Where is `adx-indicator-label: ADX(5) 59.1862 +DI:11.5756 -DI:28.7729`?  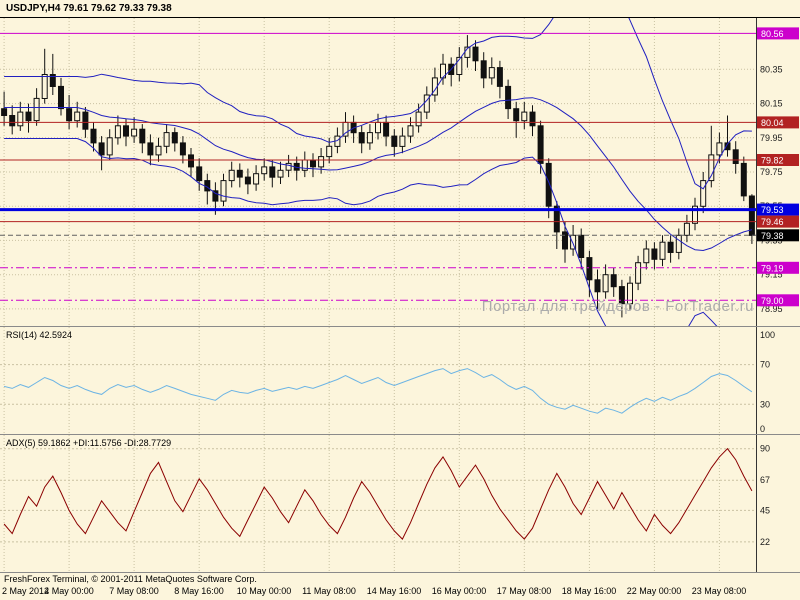
adx-indicator-label: ADX(5) 59.1862 +DI:11.5756 -DI:28.7729 is located at coordinates (89, 443).